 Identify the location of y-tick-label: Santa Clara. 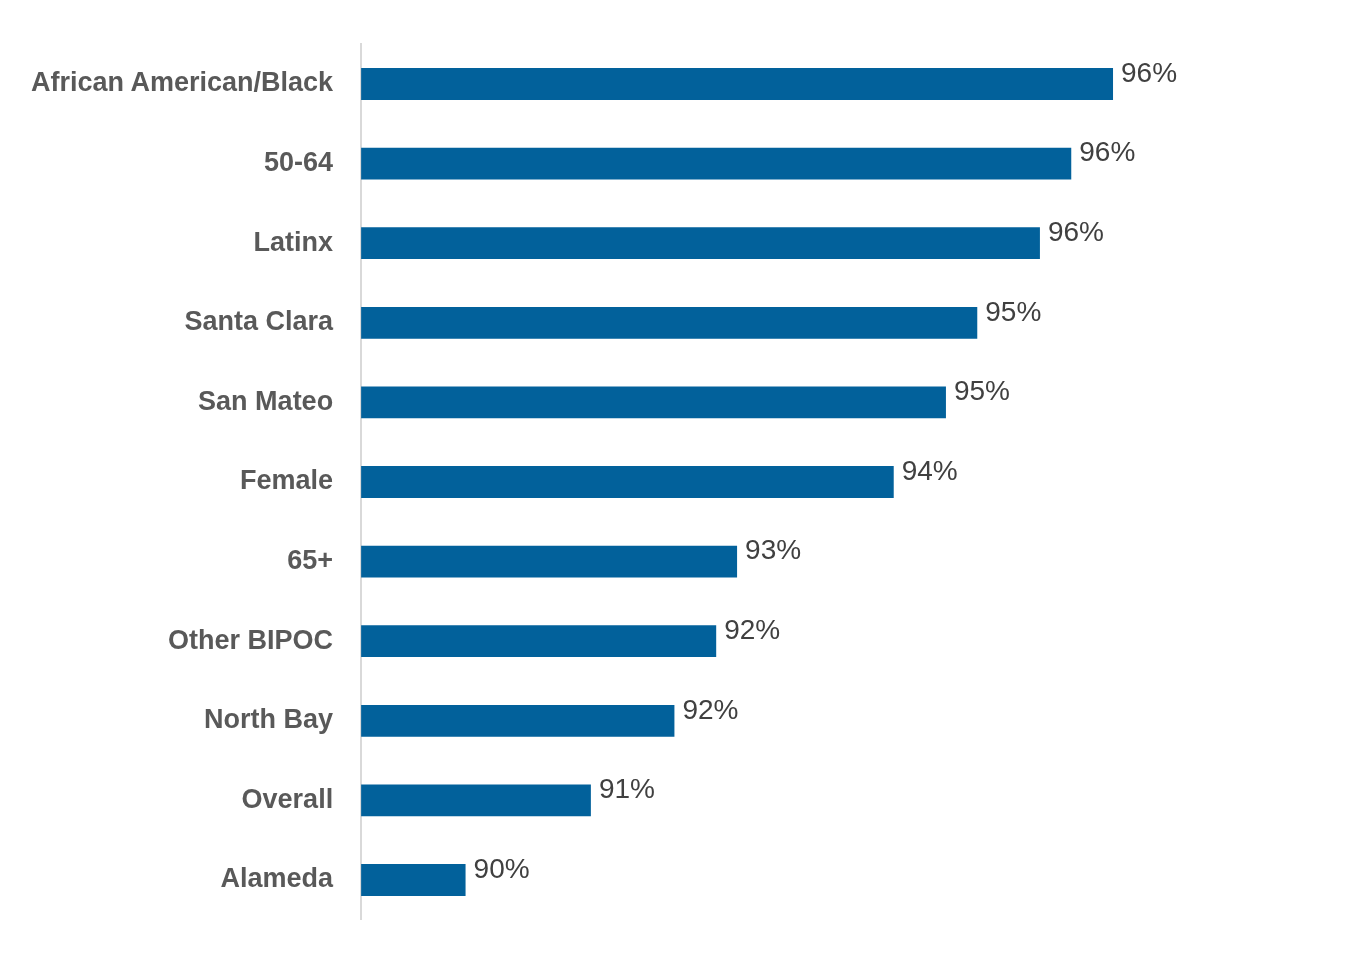
(259, 321).